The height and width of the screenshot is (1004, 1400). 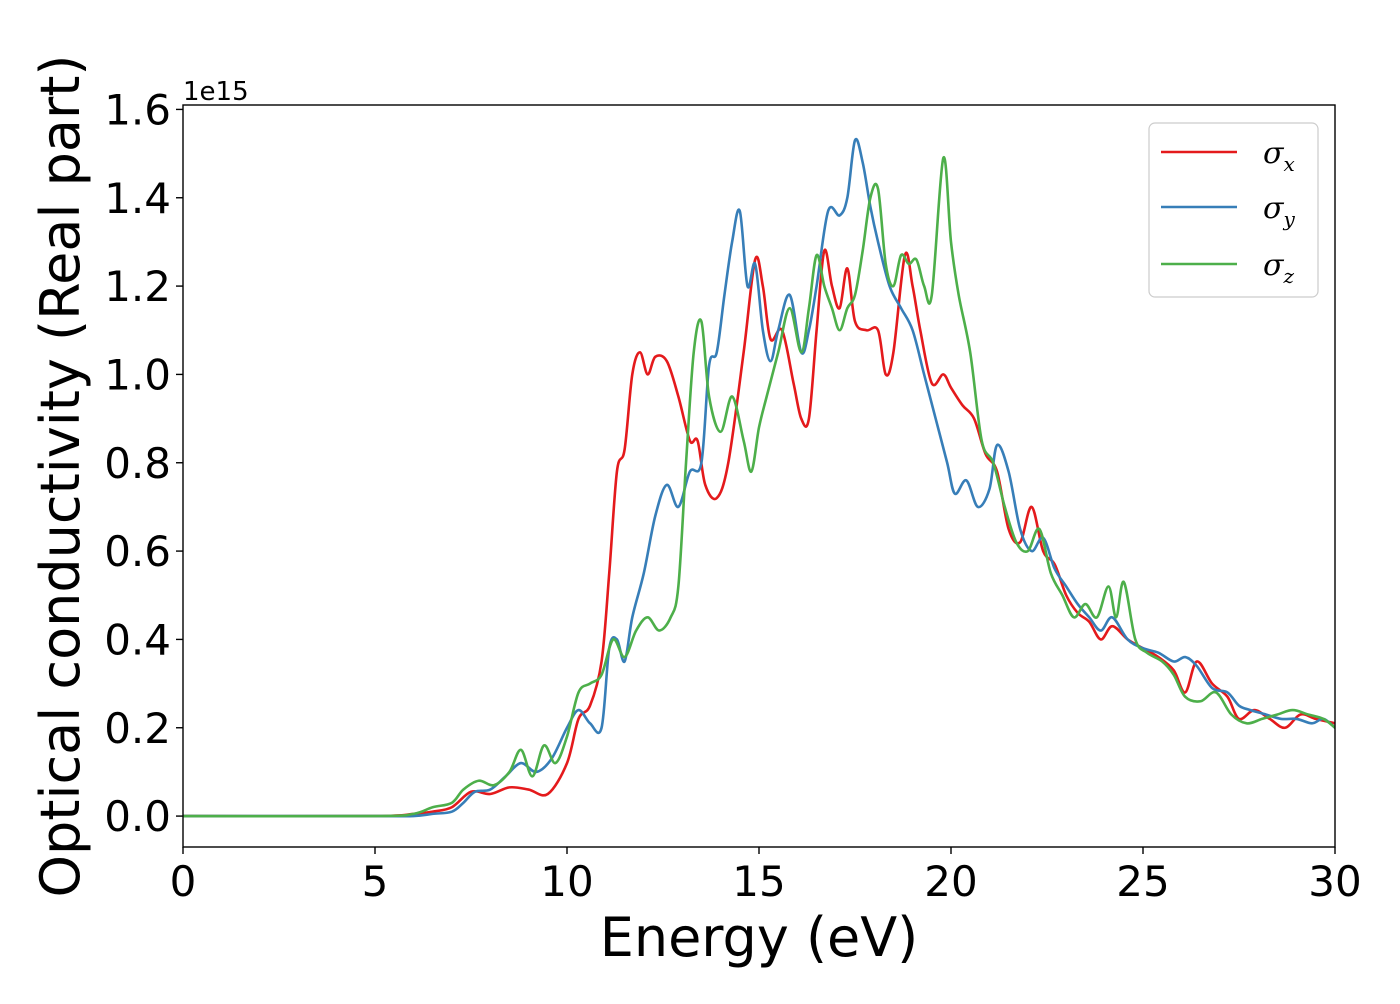 What do you see at coordinates (1334, 881) in the screenshot?
I see `x-tick-label: 30` at bounding box center [1334, 881].